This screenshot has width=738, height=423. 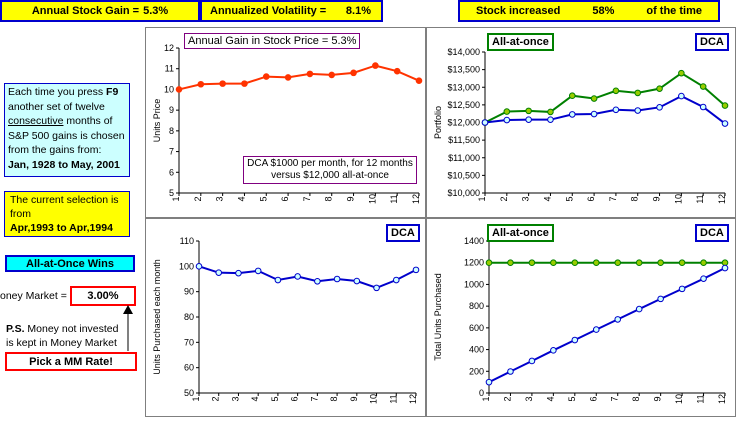 I want to click on units-purchased-dca-text: DCA, so click(x=403, y=233).